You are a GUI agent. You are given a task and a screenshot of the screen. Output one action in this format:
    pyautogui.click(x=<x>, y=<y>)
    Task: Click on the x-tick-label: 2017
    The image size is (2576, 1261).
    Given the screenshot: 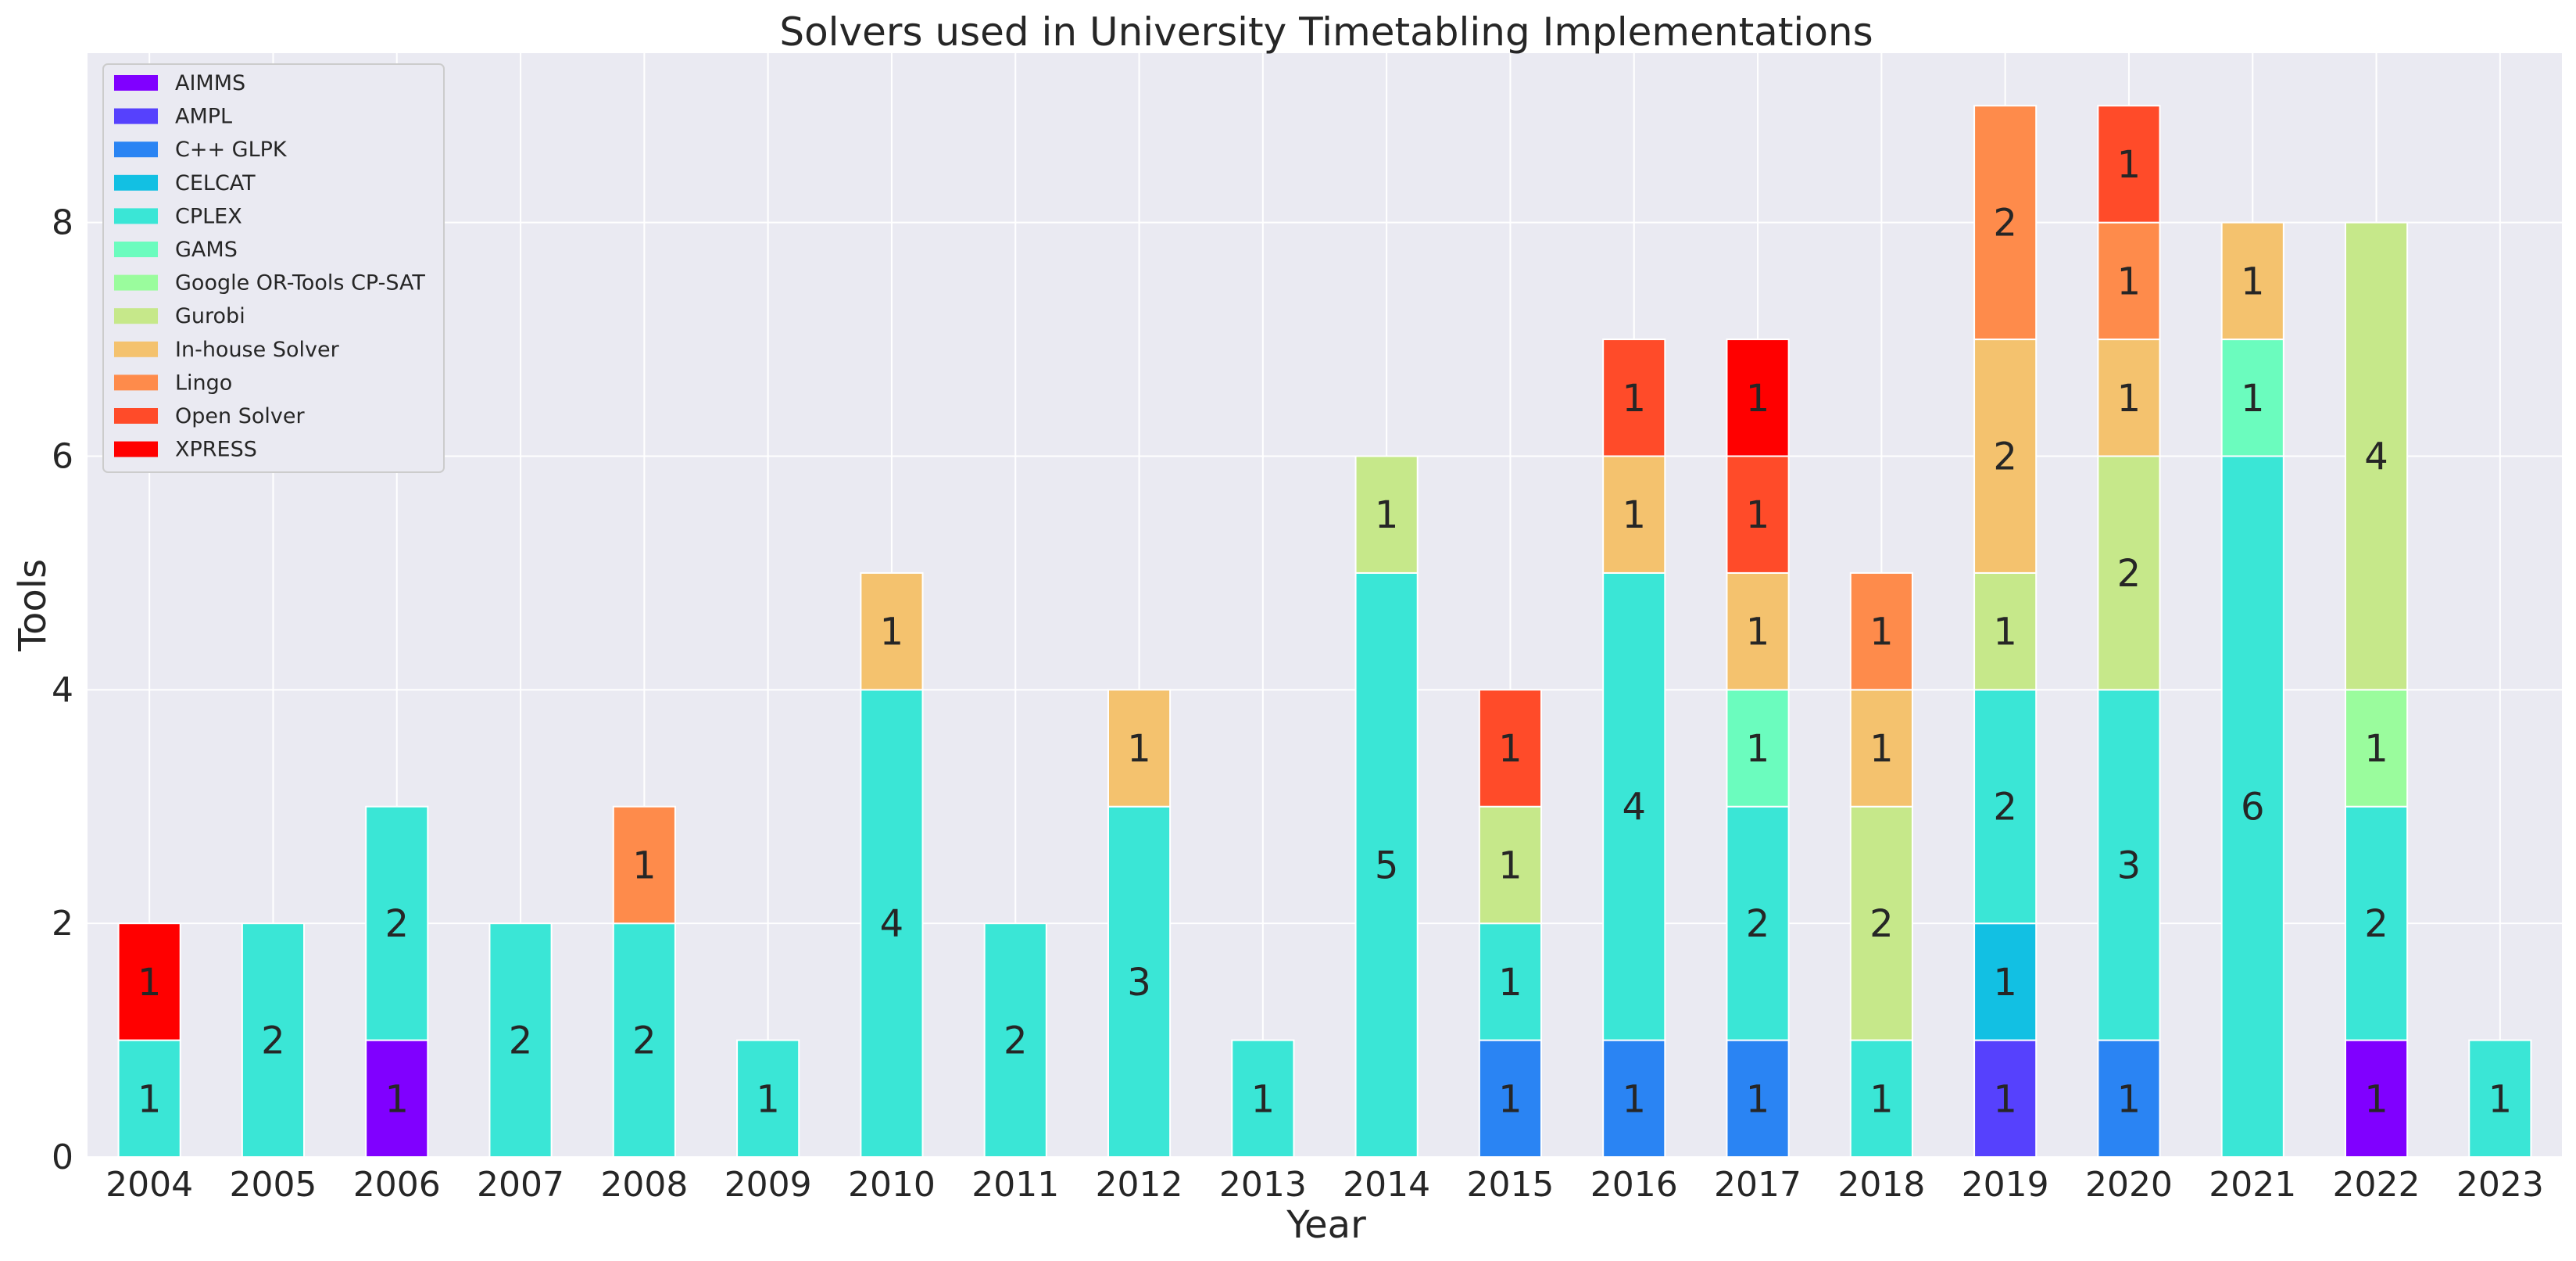 What is the action you would take?
    pyautogui.click(x=1757, y=1185)
    